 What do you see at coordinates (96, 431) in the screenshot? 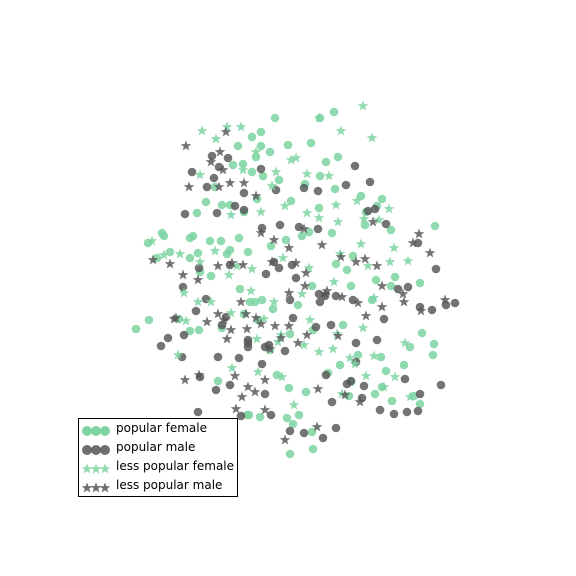
I see `legend-handle-circle-green` at bounding box center [96, 431].